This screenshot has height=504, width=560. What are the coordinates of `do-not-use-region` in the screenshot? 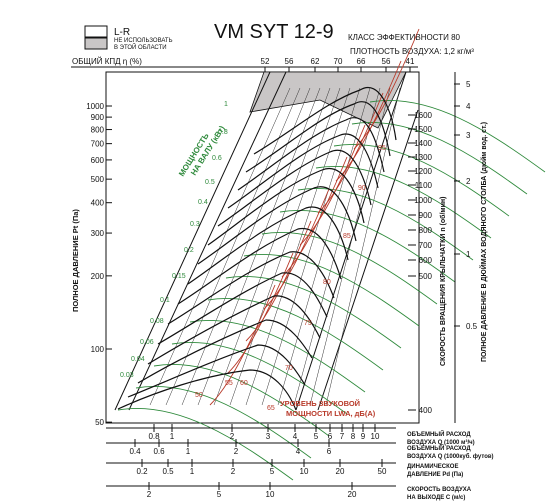 It's located at (328, 100).